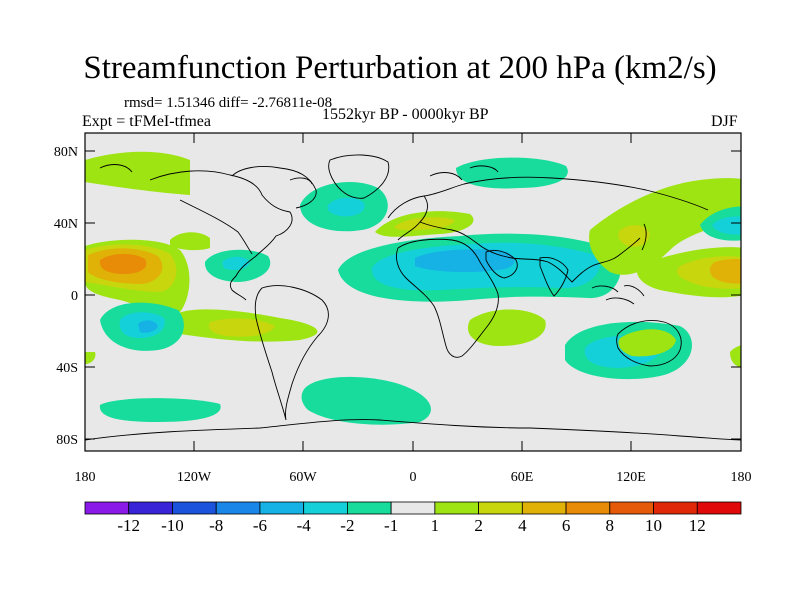 The image size is (800, 600). What do you see at coordinates (299, 174) in the screenshot?
I see `arctic-islands` at bounding box center [299, 174].